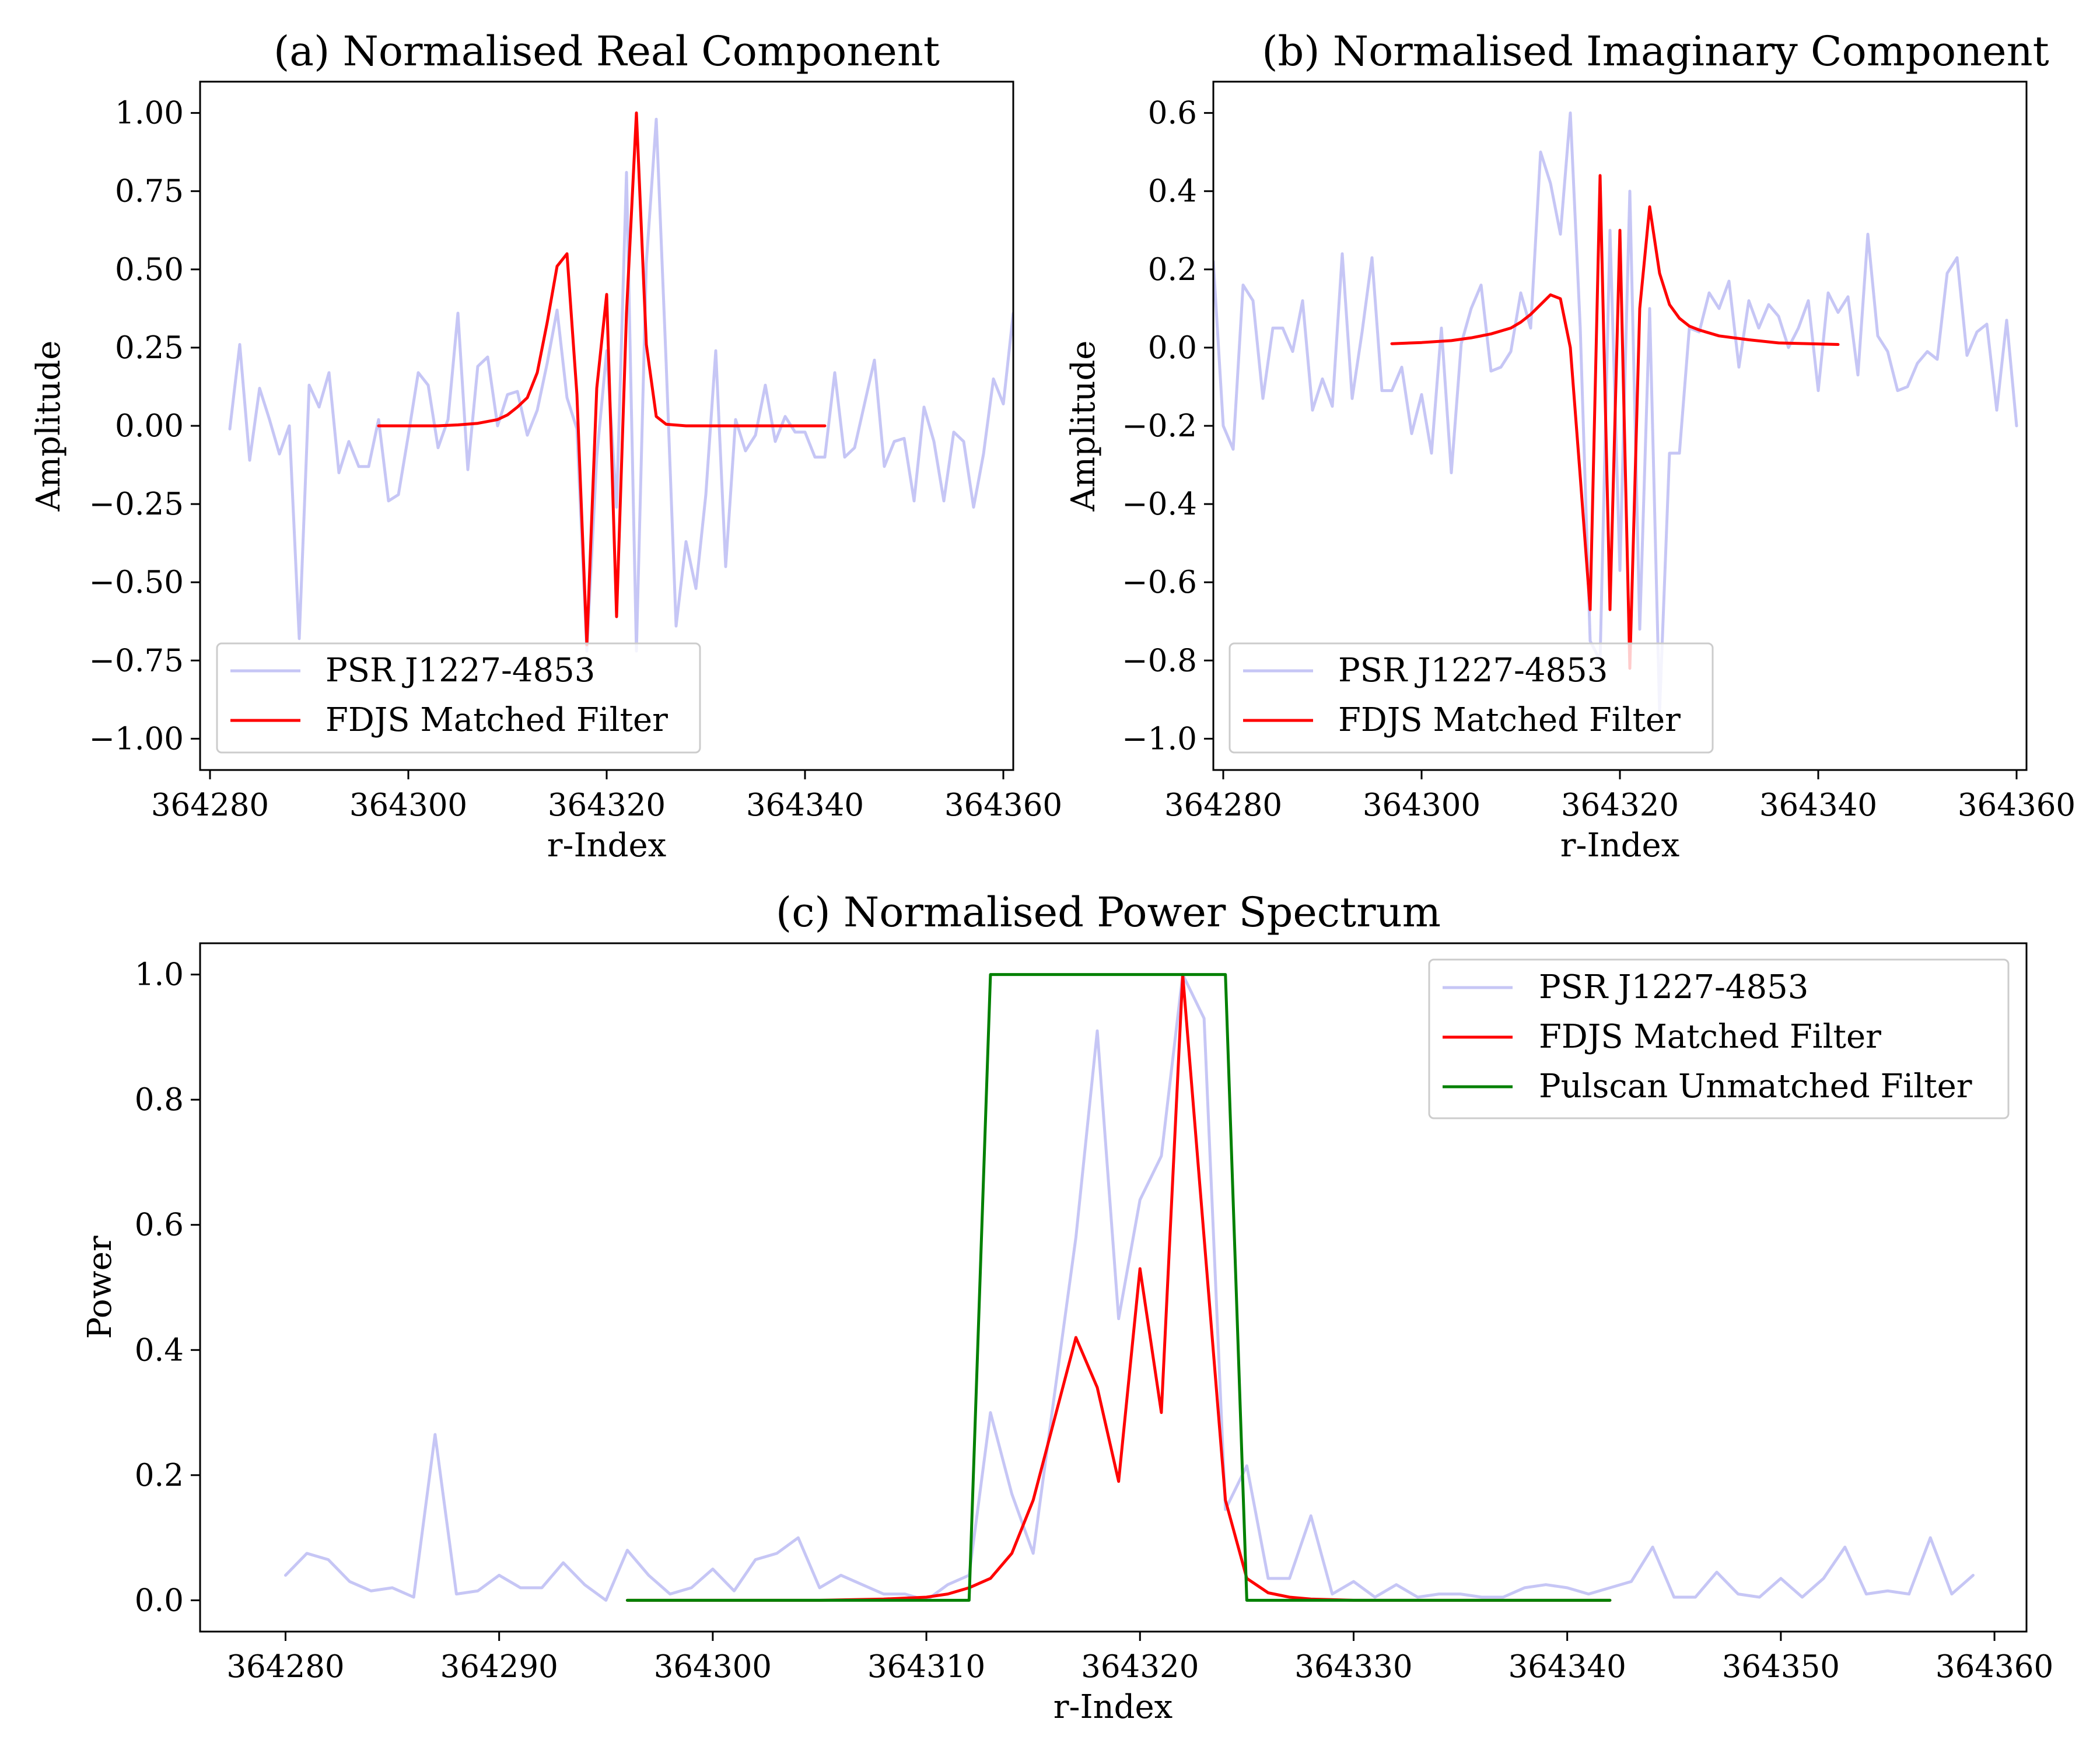 This screenshot has height=1750, width=2100. Describe the element at coordinates (49, 426) in the screenshot. I see `panel-a-y-axis-label: Amplitude` at that location.